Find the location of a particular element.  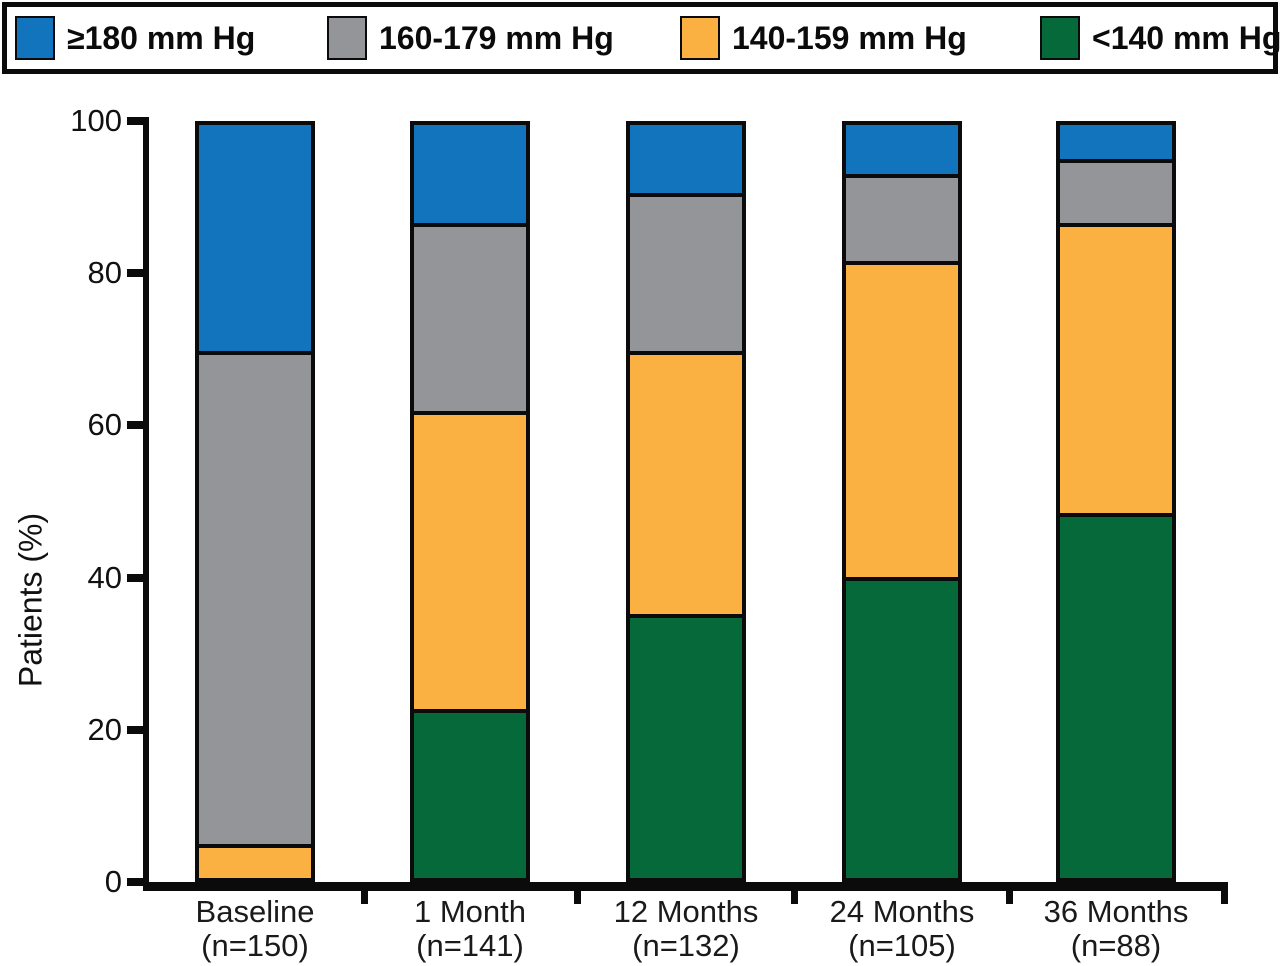

legend-item-ge-180: ≥180 mm Hg is located at coordinates (135, 38).